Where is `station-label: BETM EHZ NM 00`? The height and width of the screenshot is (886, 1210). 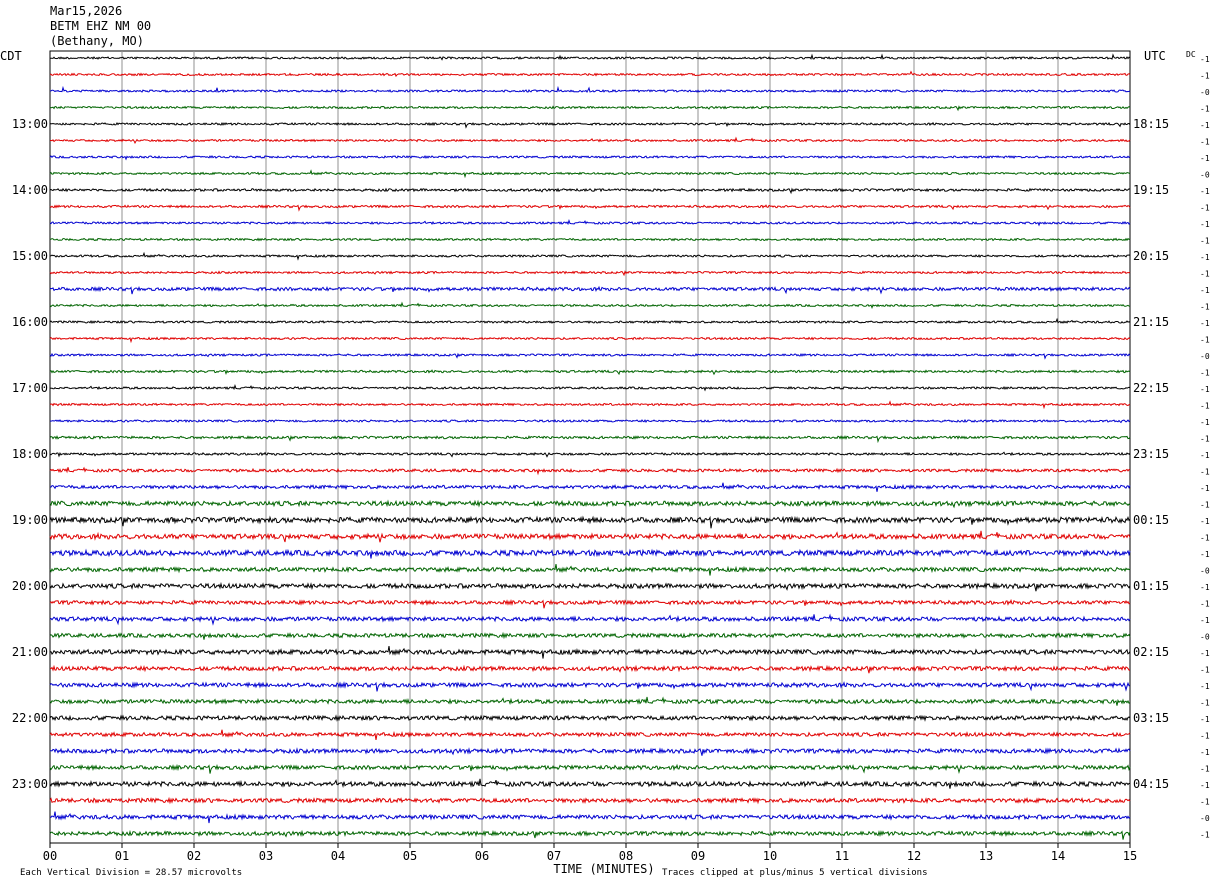
station-label: BETM EHZ NM 00 is located at coordinates (101, 26).